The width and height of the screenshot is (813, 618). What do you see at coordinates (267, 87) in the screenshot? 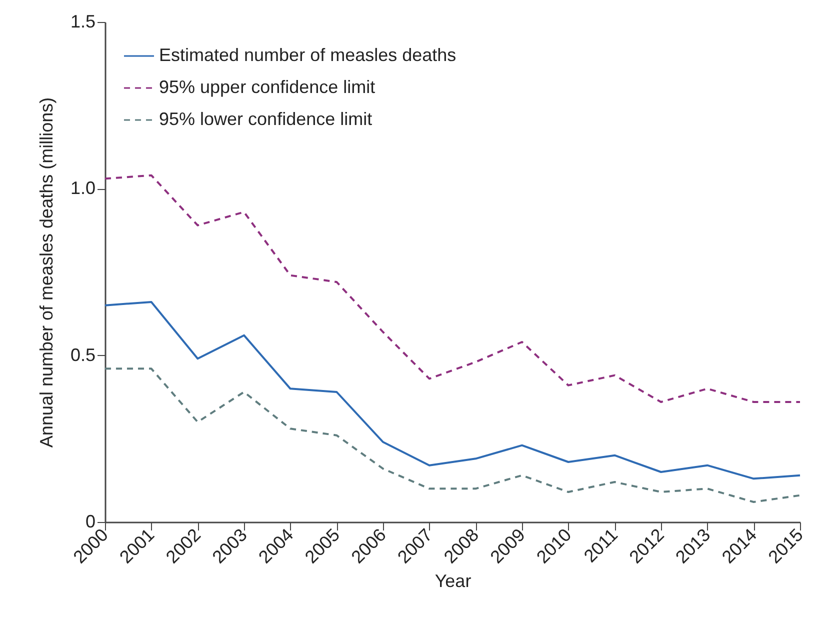
I see `legend-label: 95% upper confidence limit` at bounding box center [267, 87].